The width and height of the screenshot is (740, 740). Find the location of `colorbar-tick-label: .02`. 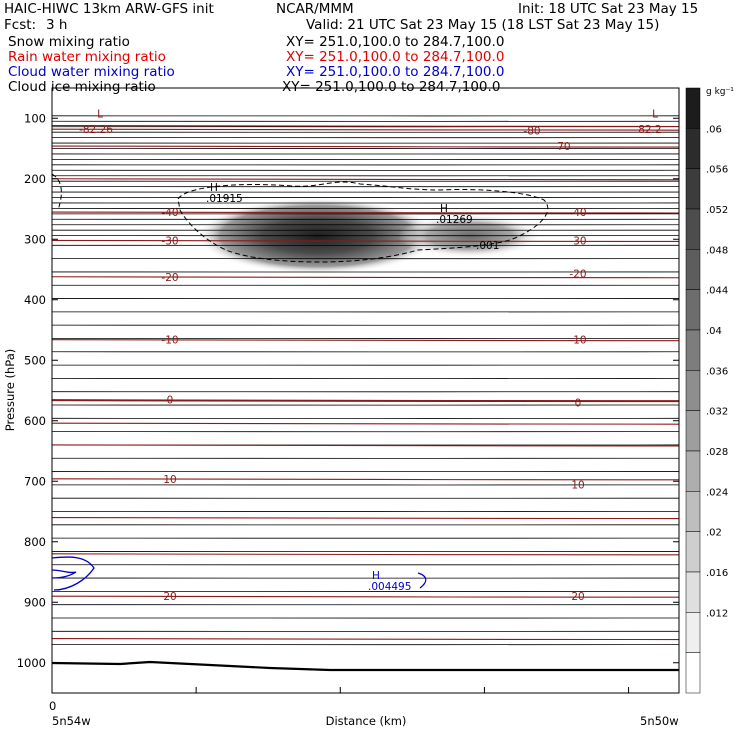

colorbar-tick-label: .02 is located at coordinates (714, 533).